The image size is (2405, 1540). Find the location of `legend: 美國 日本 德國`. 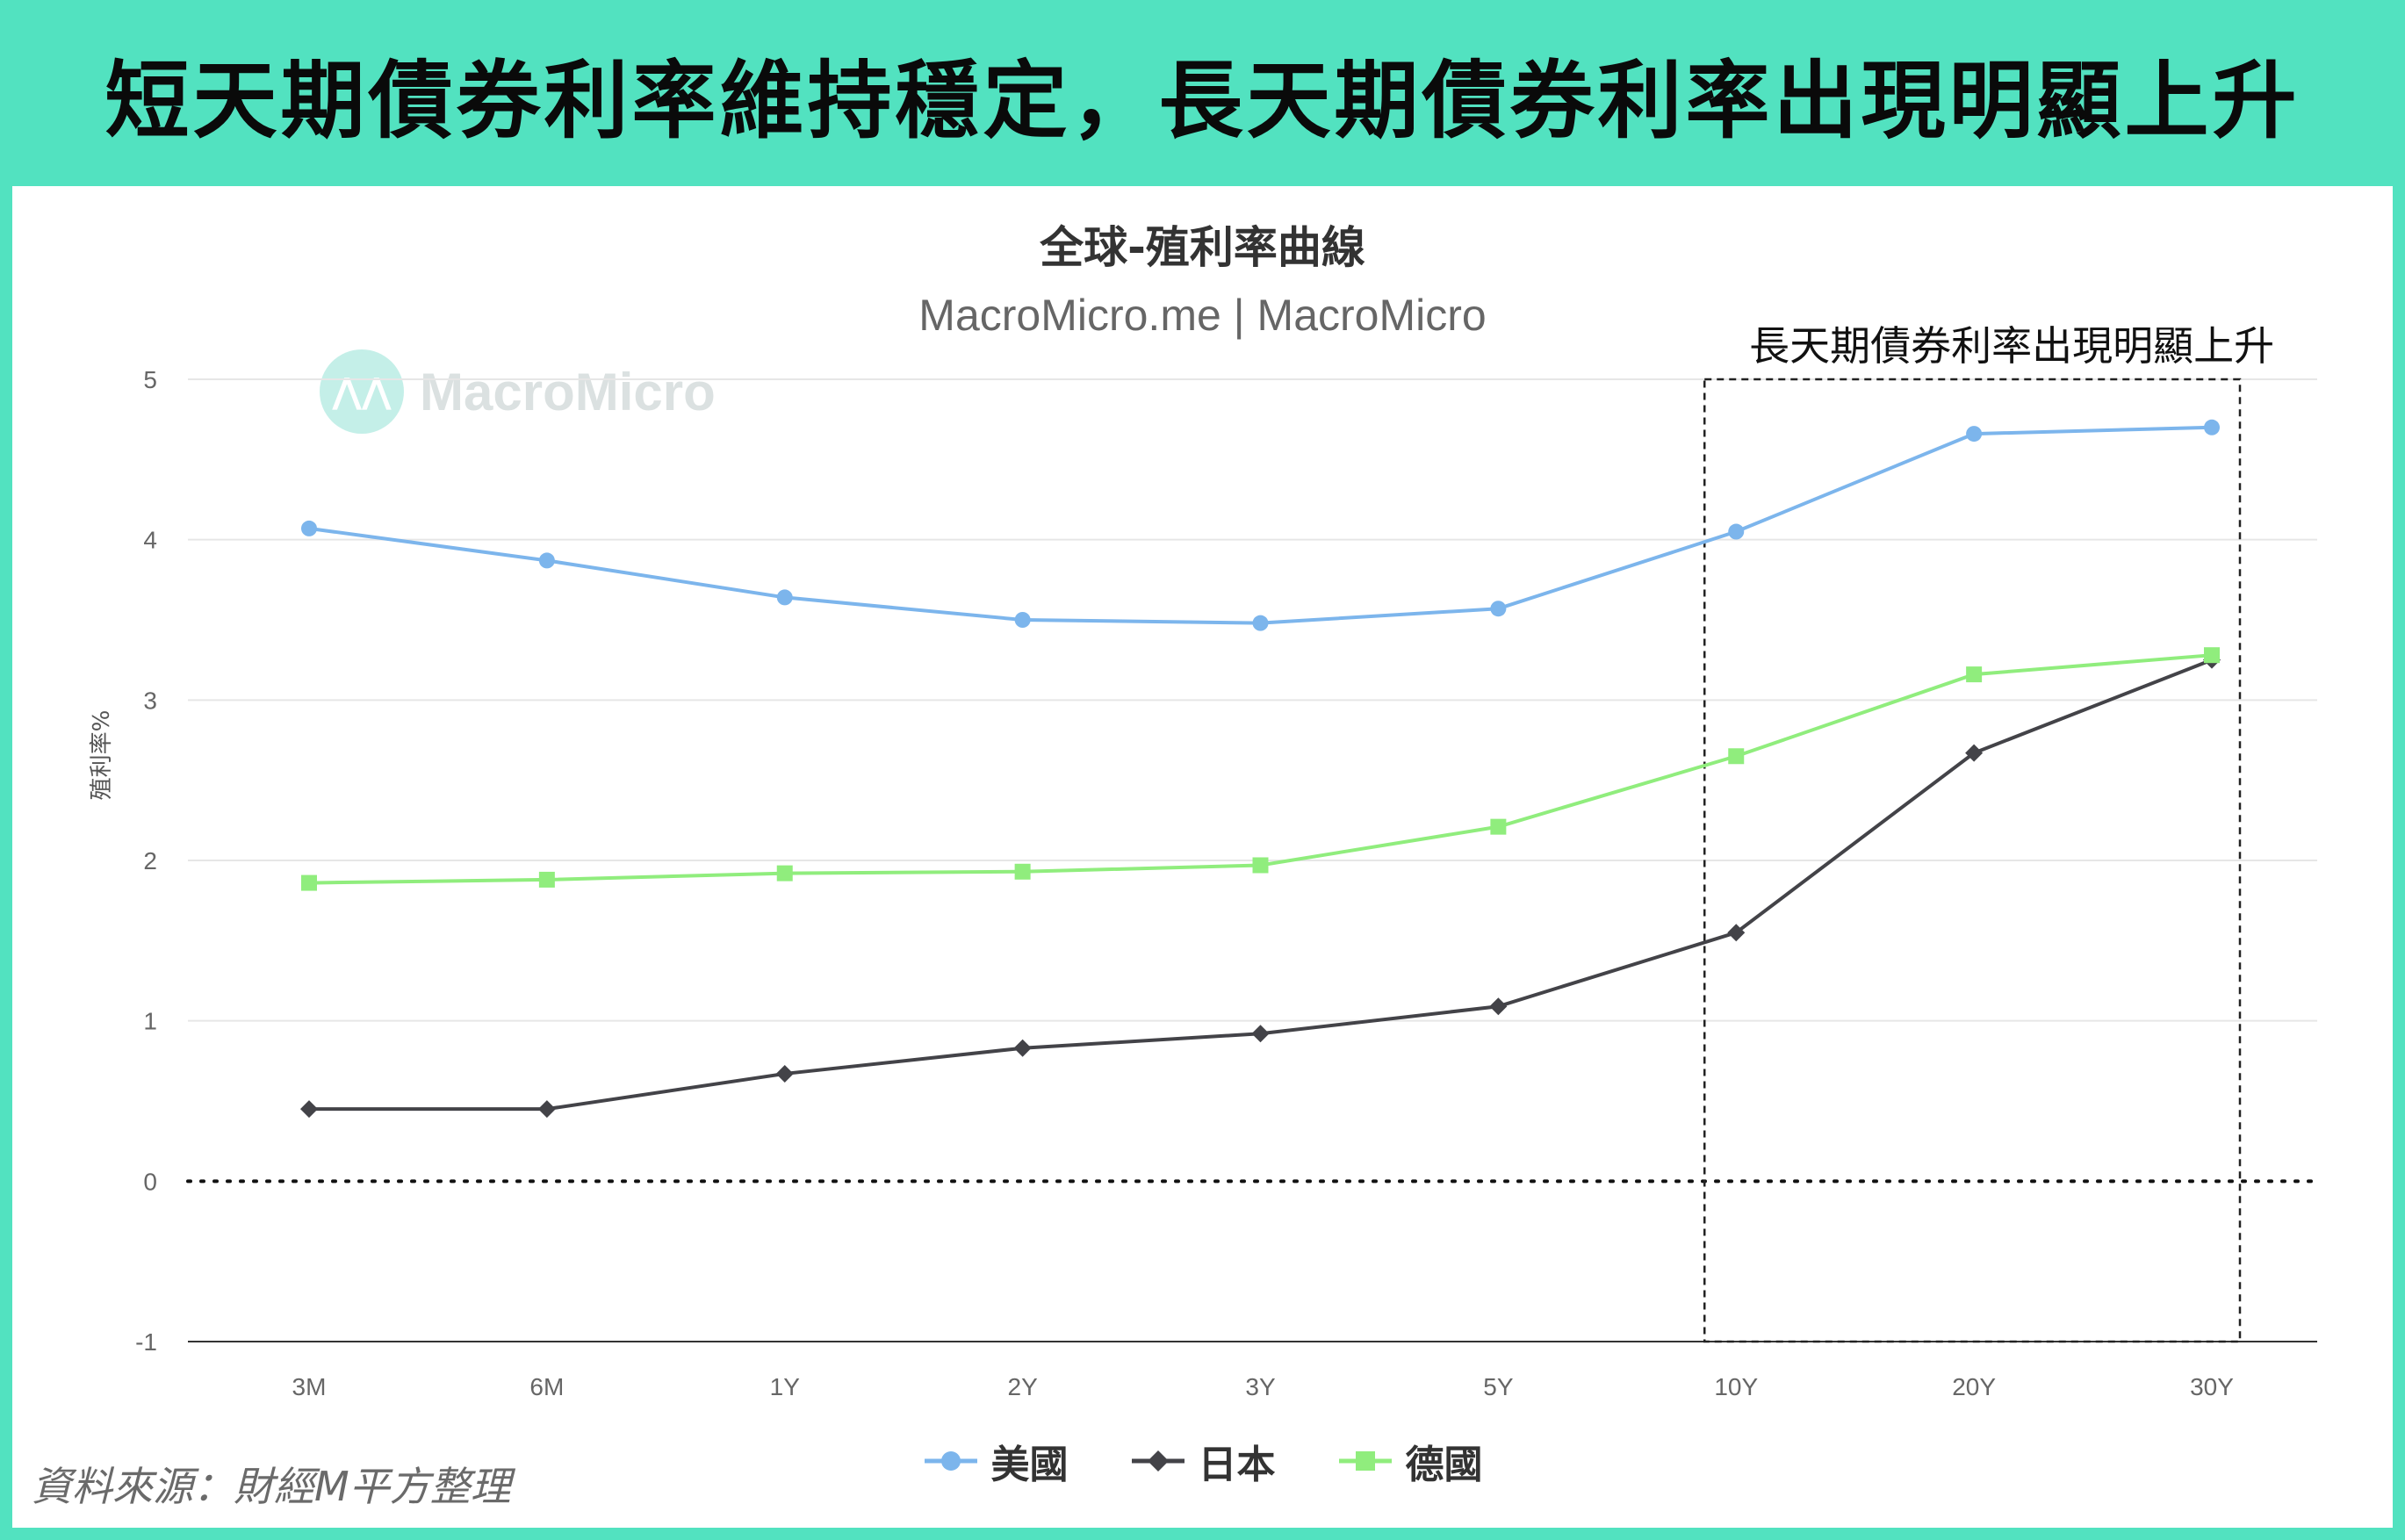

legend: 美國 日本 德國 is located at coordinates (1202, 1461).